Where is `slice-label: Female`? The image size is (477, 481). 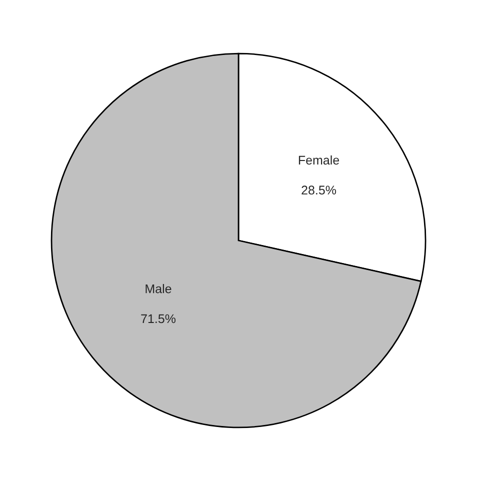 slice-label: Female is located at coordinates (319, 160).